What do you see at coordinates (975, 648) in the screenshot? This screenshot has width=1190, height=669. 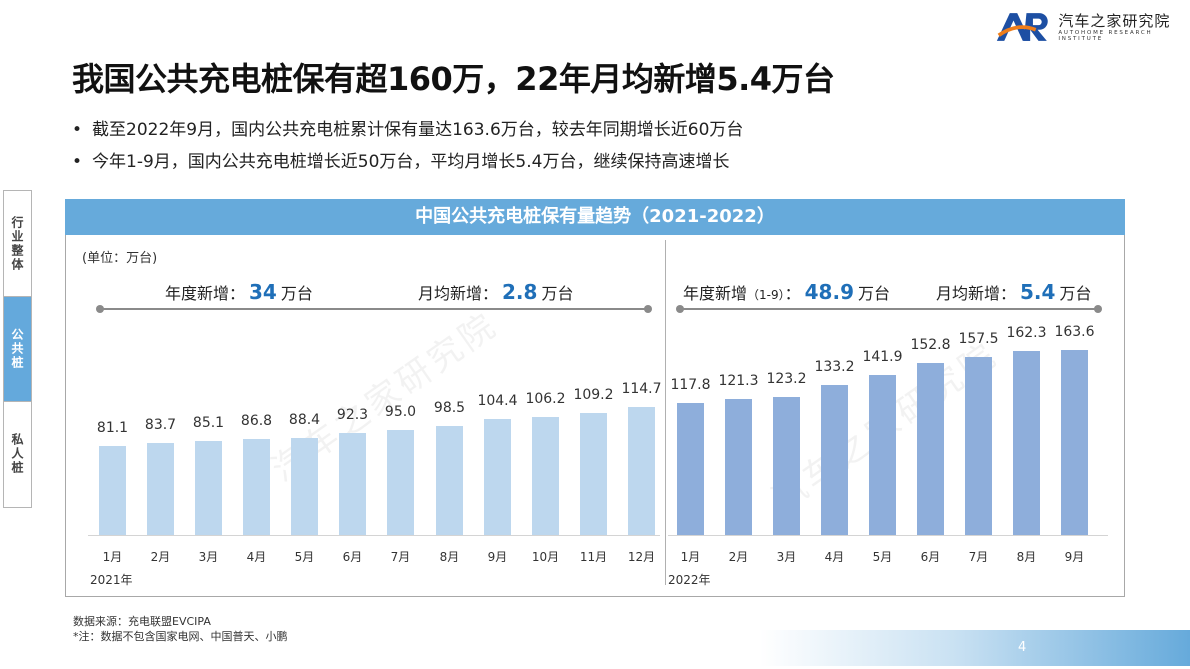 I see `footer-band` at bounding box center [975, 648].